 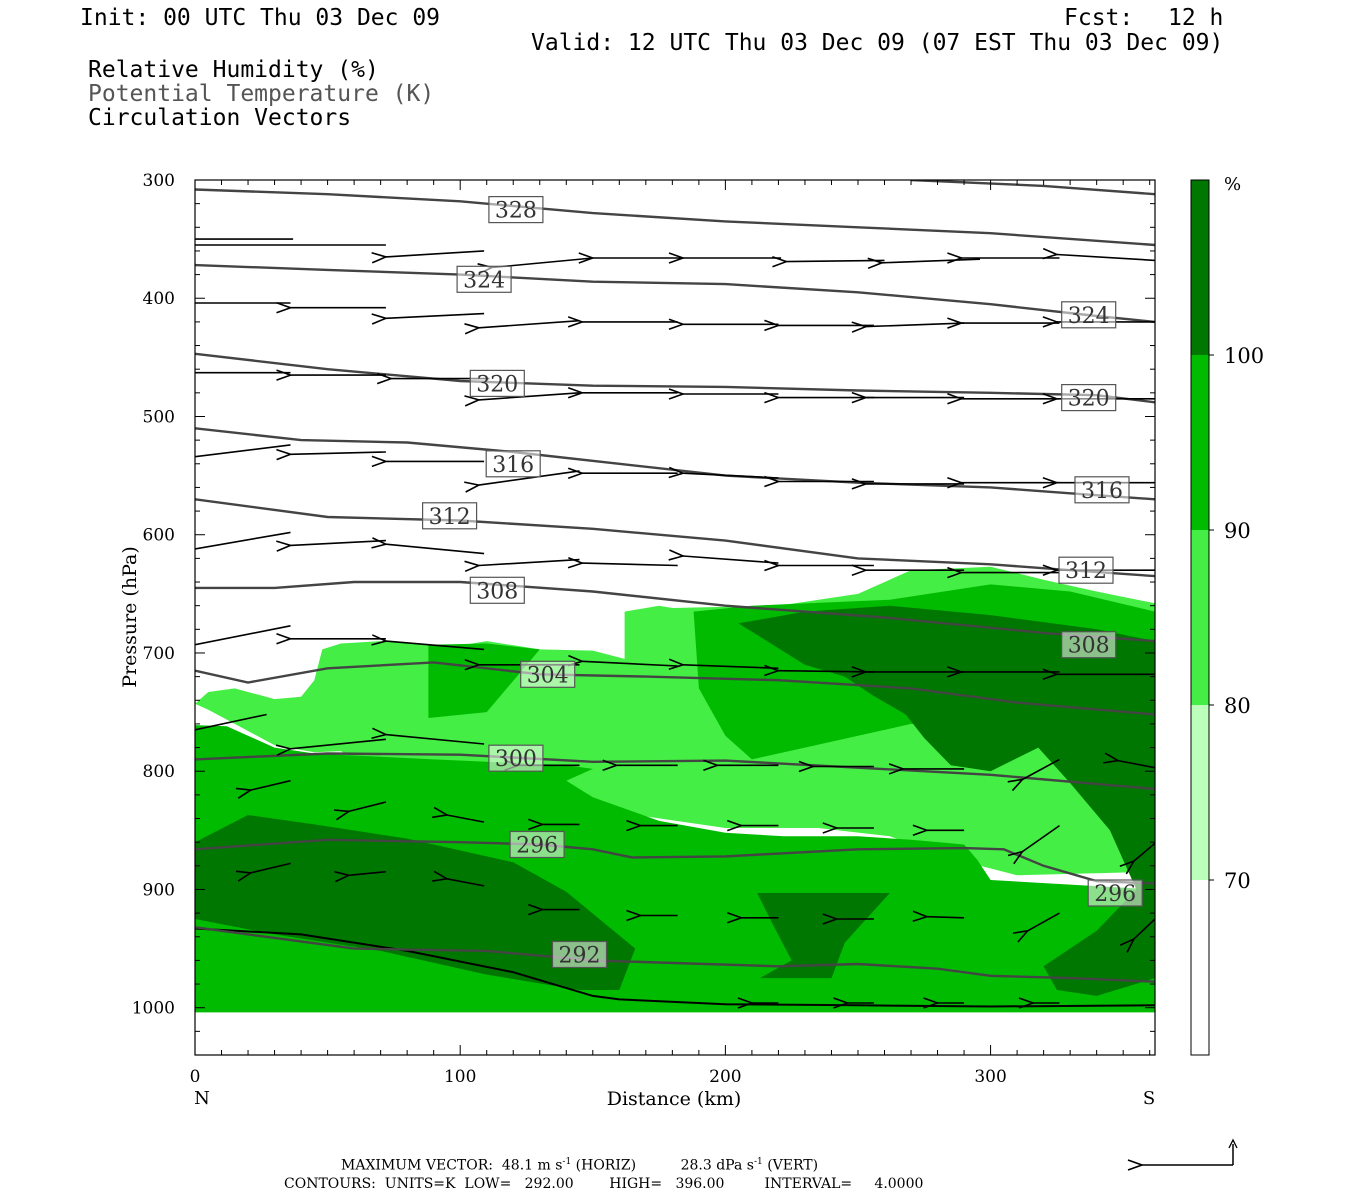 What do you see at coordinates (153, 1009) in the screenshot?
I see `y-tick-1000: 1000` at bounding box center [153, 1009].